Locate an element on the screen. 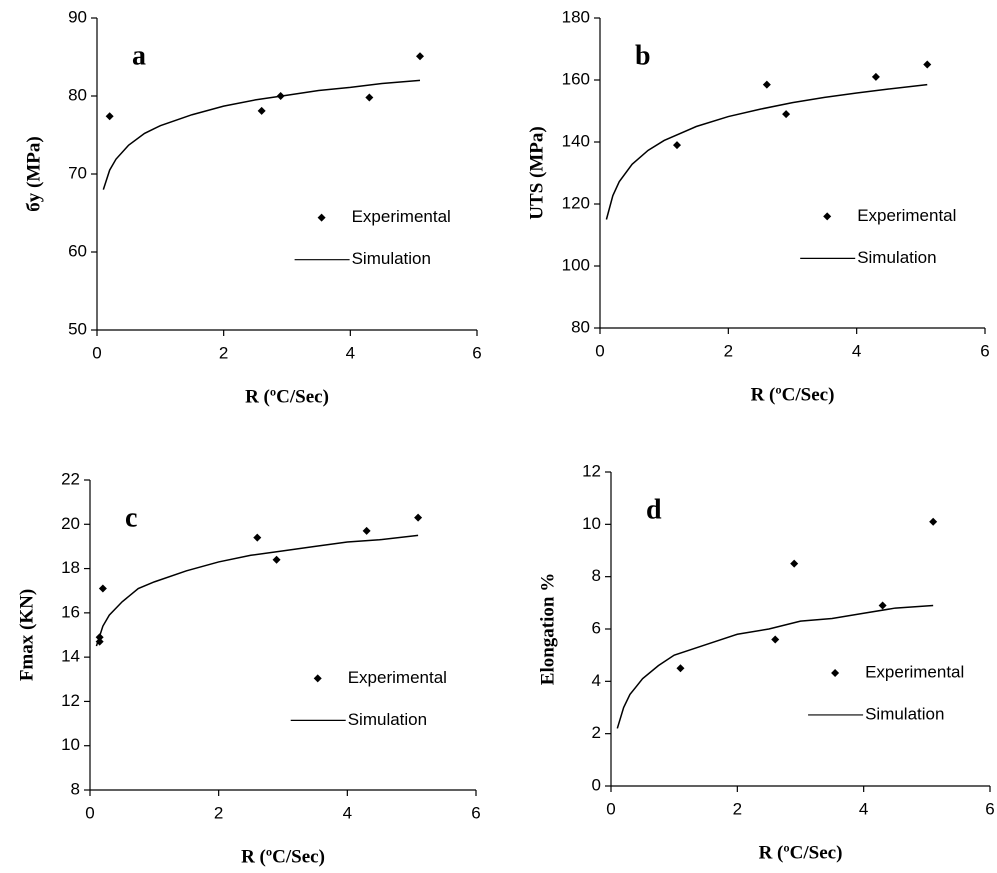  y-tick-label: 6 is located at coordinates (596, 627).